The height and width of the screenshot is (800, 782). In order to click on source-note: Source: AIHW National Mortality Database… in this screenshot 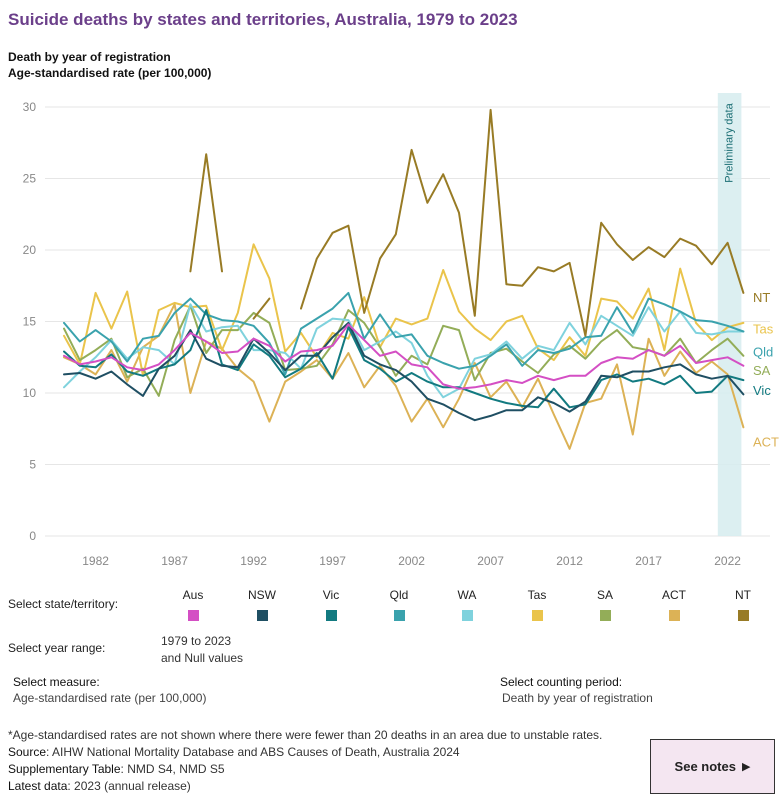, I will do `click(234, 752)`.